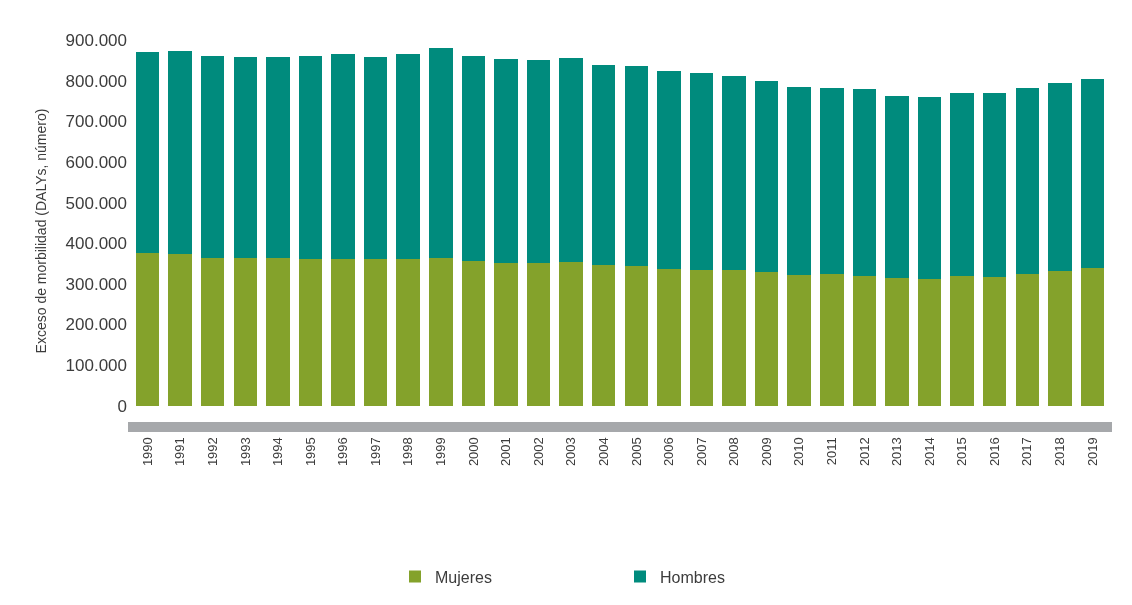  What do you see at coordinates (96, 122) in the screenshot?
I see `y-tick-label: 700.000` at bounding box center [96, 122].